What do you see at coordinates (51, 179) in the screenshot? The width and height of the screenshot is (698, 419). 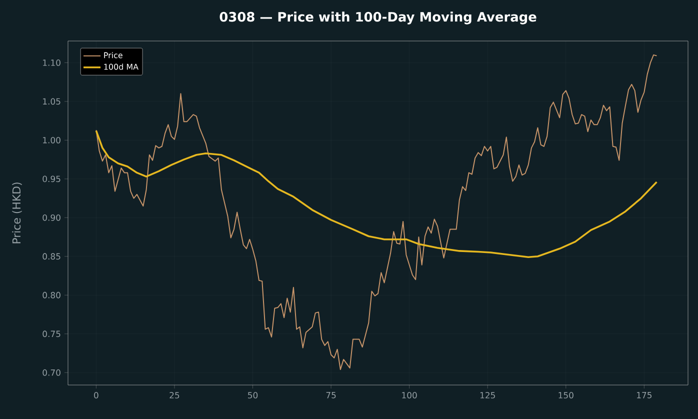 I see `y-tick-label: 0.95` at bounding box center [51, 179].